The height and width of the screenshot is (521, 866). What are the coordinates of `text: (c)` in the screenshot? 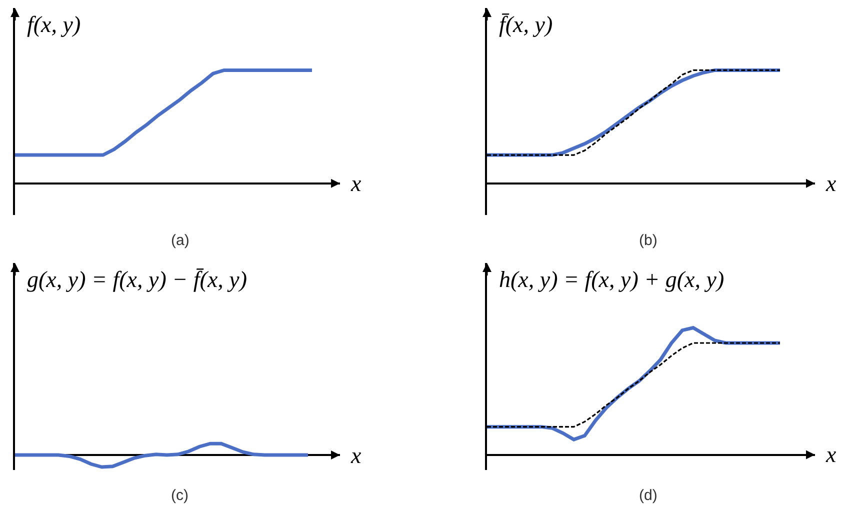 It's located at (179, 495).